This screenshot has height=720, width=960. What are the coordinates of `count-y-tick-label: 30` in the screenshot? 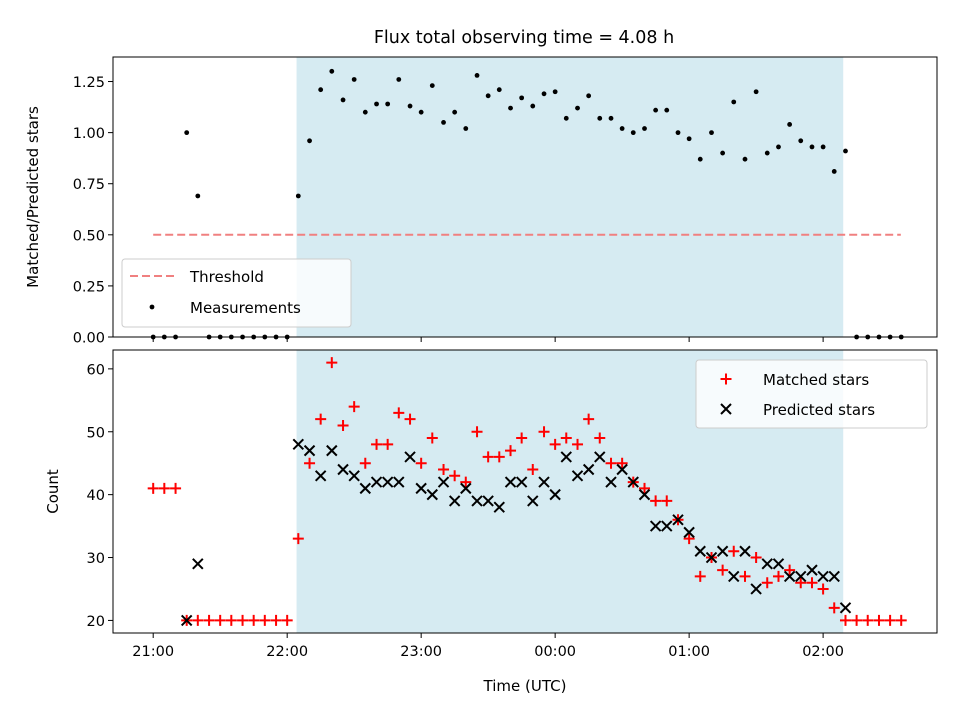 It's located at (96, 559).